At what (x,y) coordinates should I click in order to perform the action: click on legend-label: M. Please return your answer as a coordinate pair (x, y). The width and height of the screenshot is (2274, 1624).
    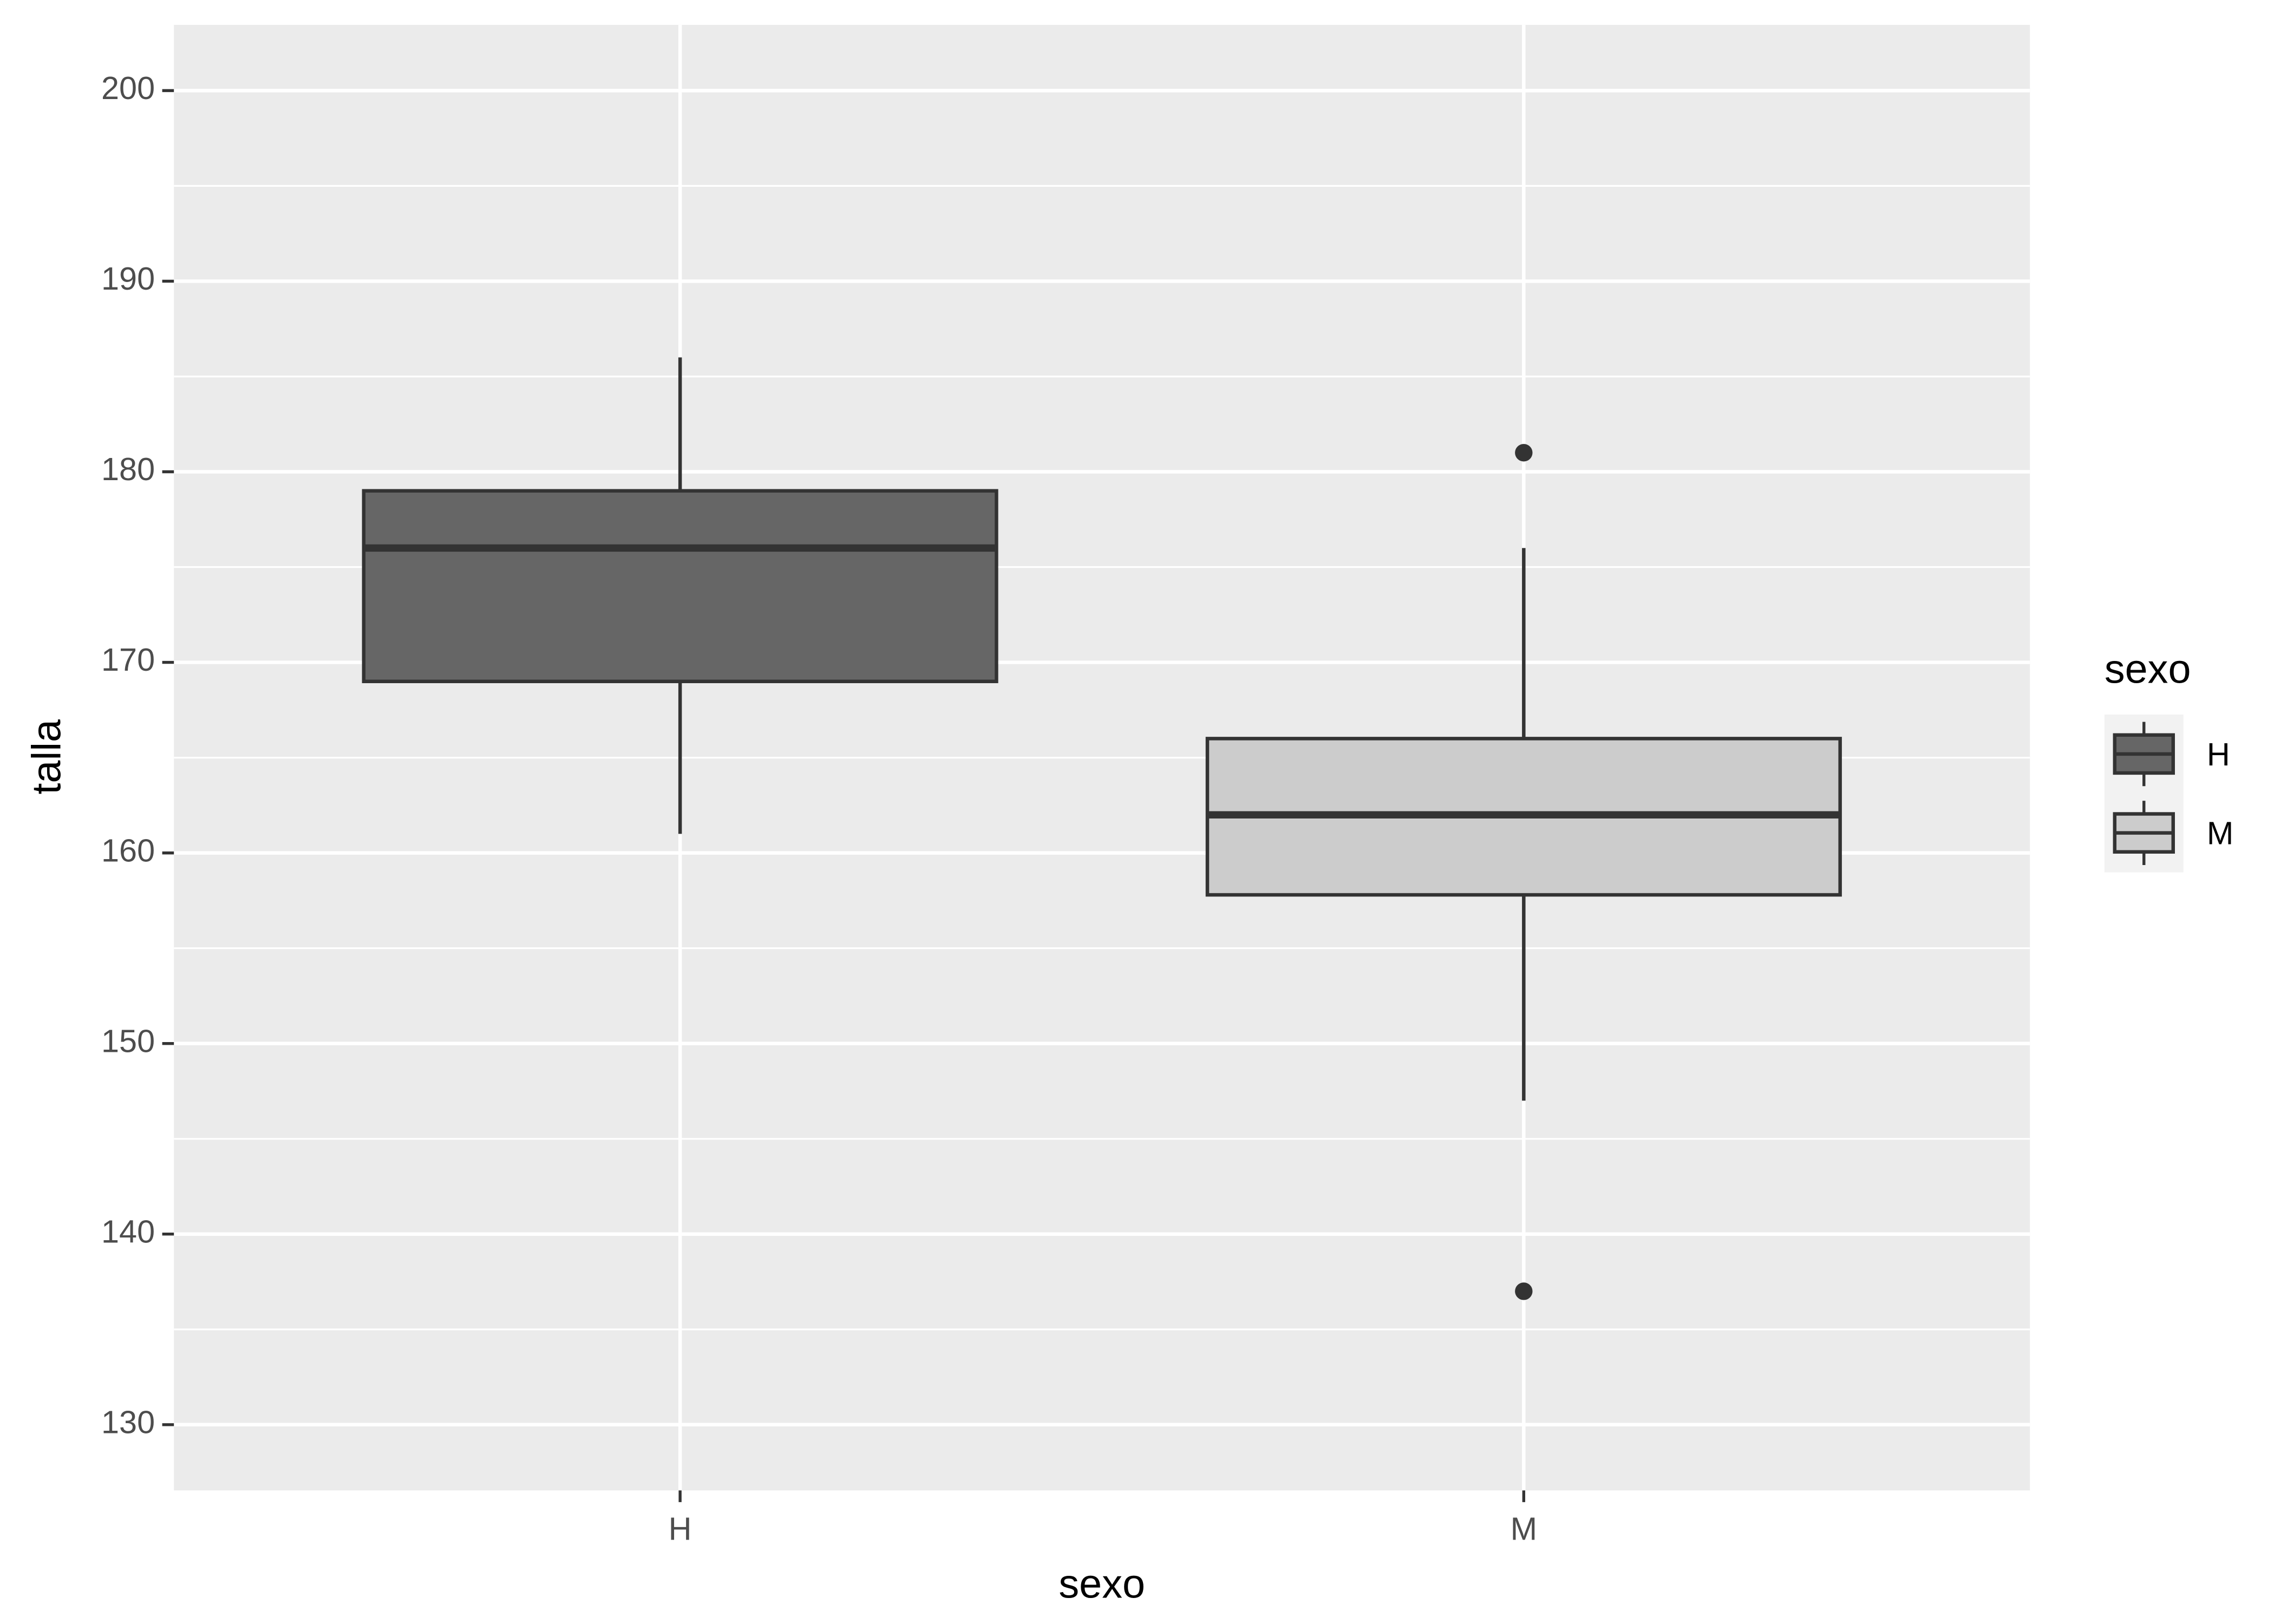
    Looking at the image, I should click on (2220, 834).